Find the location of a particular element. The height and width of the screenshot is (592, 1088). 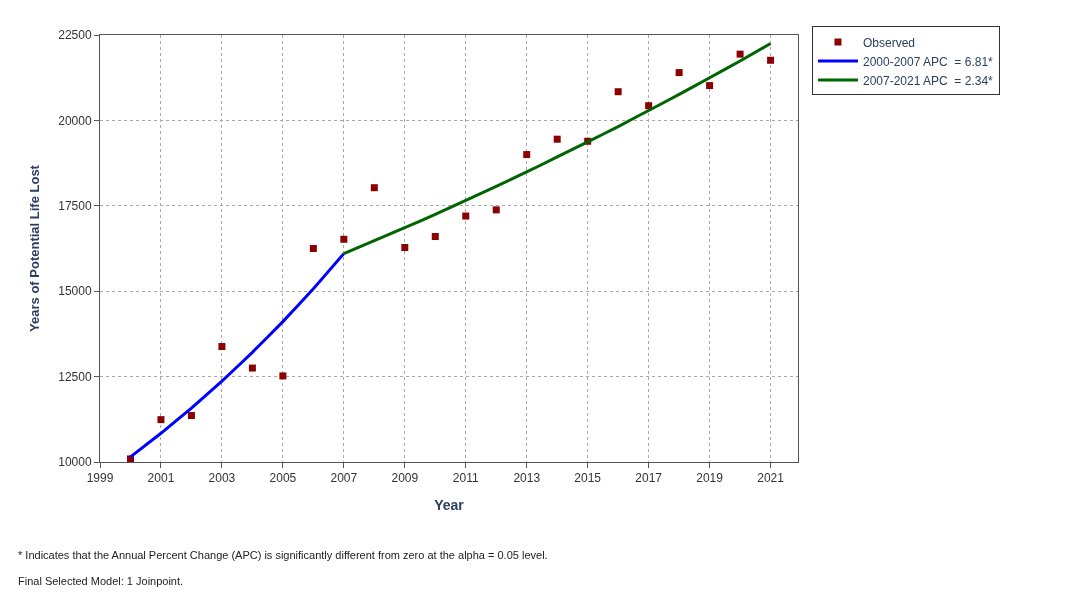

y-tick-label: 10000 is located at coordinates (75, 462).